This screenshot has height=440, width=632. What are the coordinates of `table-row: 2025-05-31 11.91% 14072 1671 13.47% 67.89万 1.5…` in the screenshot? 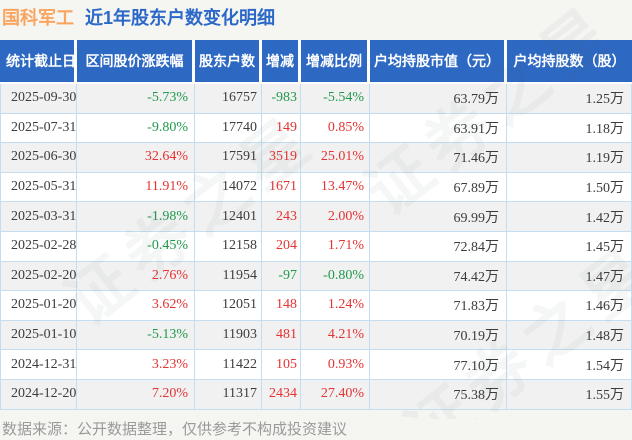 It's located at (316, 187).